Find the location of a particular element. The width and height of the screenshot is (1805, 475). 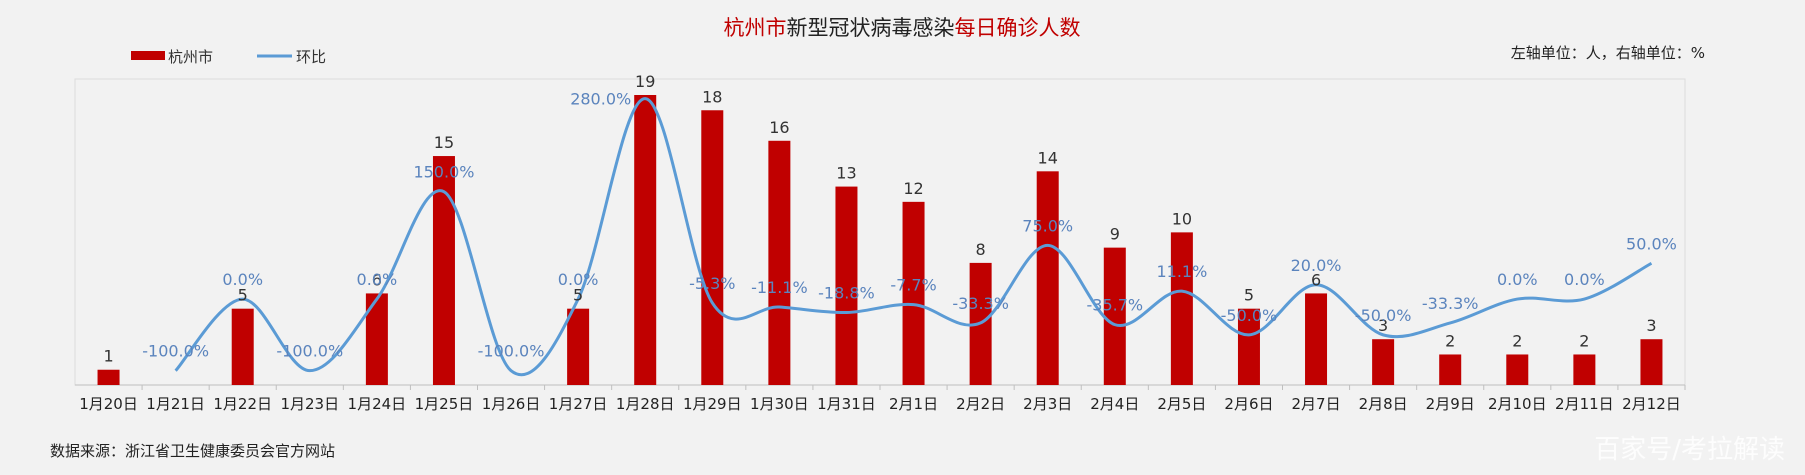

bar-label-12: 12 is located at coordinates (913, 188).